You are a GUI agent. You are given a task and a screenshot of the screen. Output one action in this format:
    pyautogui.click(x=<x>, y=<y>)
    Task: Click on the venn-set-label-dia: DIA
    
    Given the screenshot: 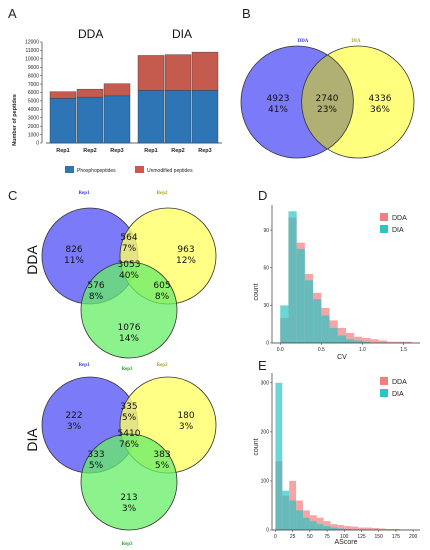 What is the action you would take?
    pyautogui.click(x=356, y=41)
    